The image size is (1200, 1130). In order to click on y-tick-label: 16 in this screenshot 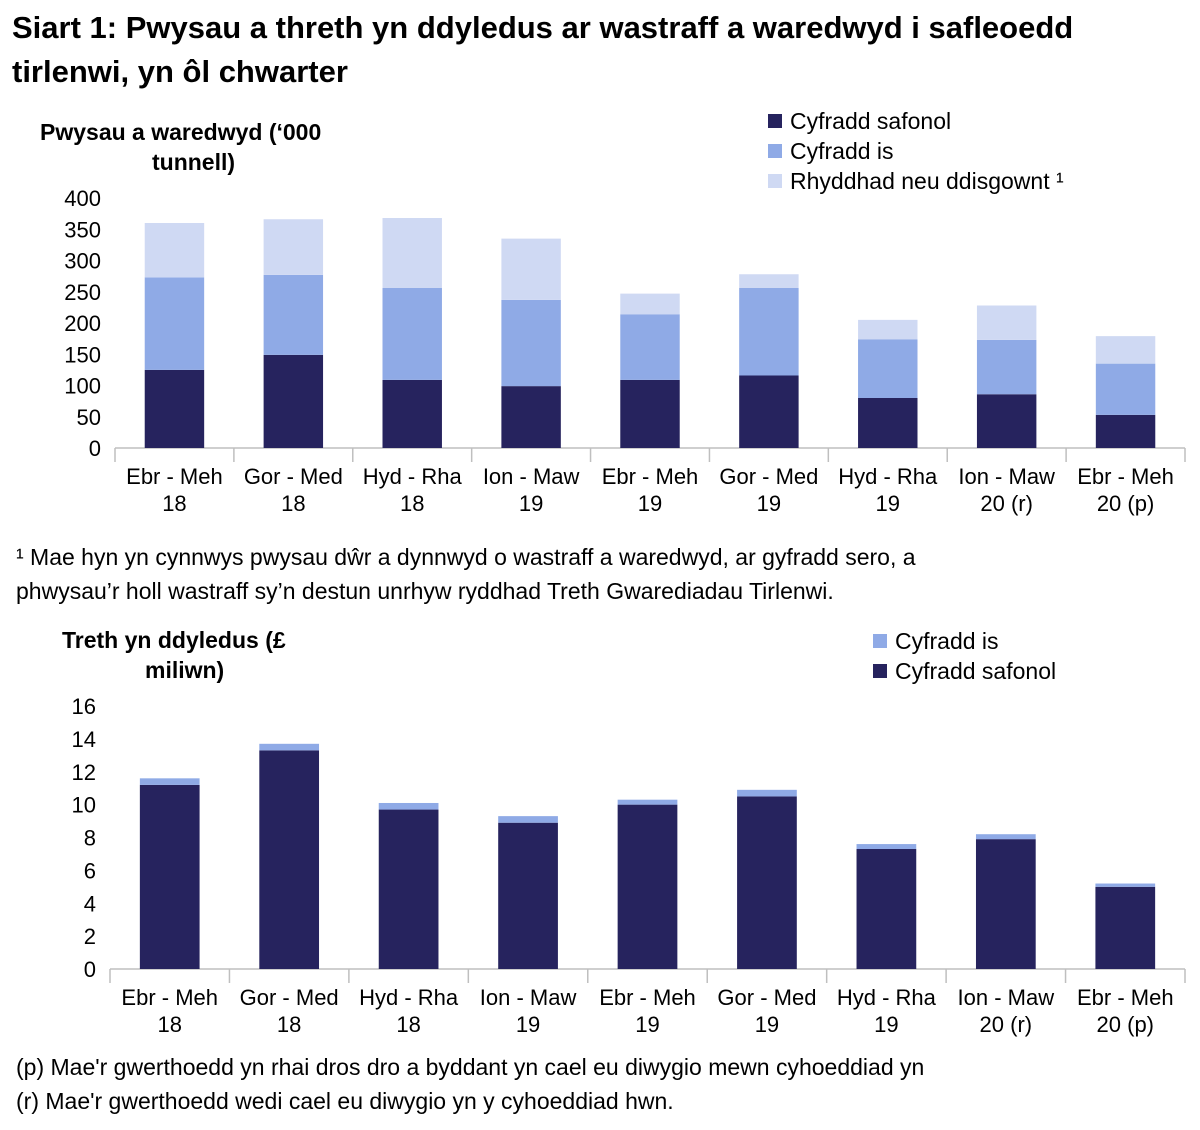, I will do `click(84, 706)`.